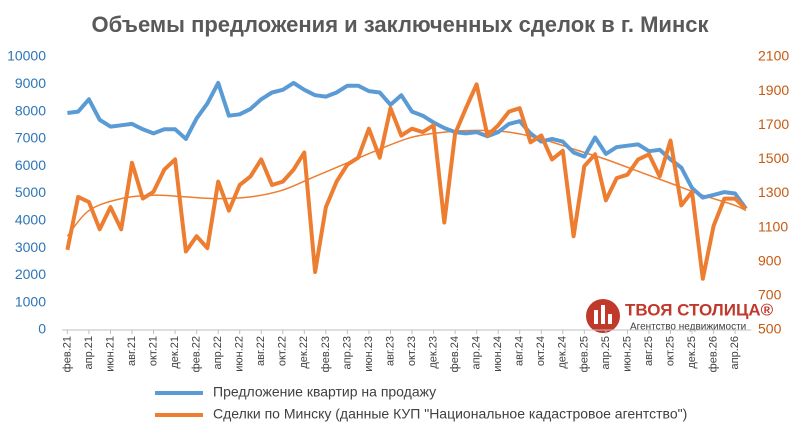 The height and width of the screenshot is (436, 800). Describe the element at coordinates (326, 354) in the screenshot. I see `x-tick-label: фев.23` at that location.